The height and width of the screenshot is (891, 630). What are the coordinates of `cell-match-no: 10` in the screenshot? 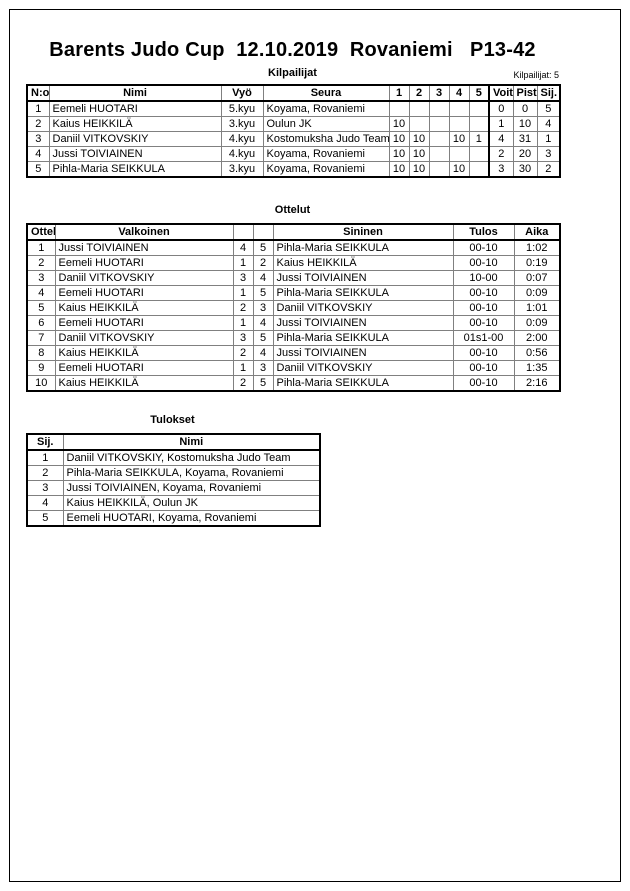 It's located at (41, 383).